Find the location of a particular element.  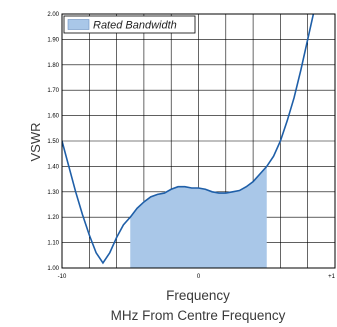

x-axis-subtitle: MHz From Centre Frequency is located at coordinates (198, 315).